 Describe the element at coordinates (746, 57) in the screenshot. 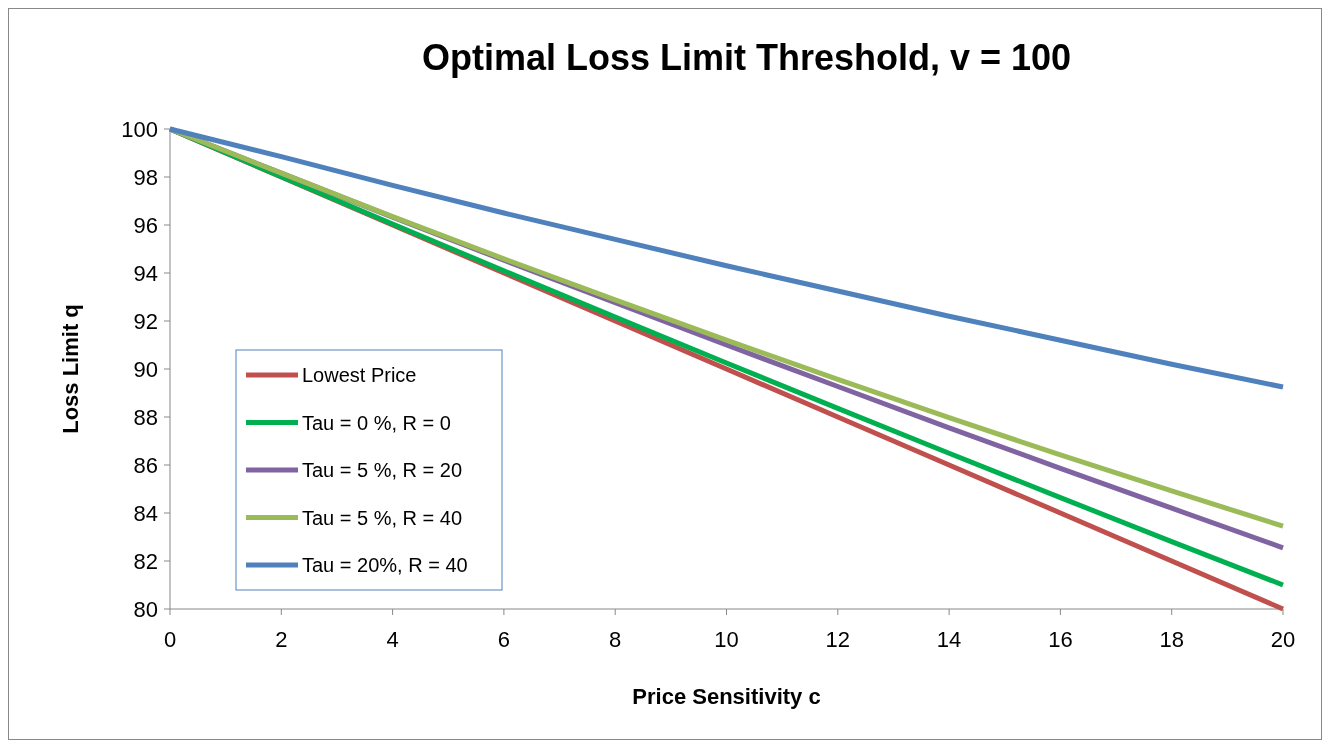

I see `chart-title: Optimal Loss Limit Threshold, v = 100` at that location.